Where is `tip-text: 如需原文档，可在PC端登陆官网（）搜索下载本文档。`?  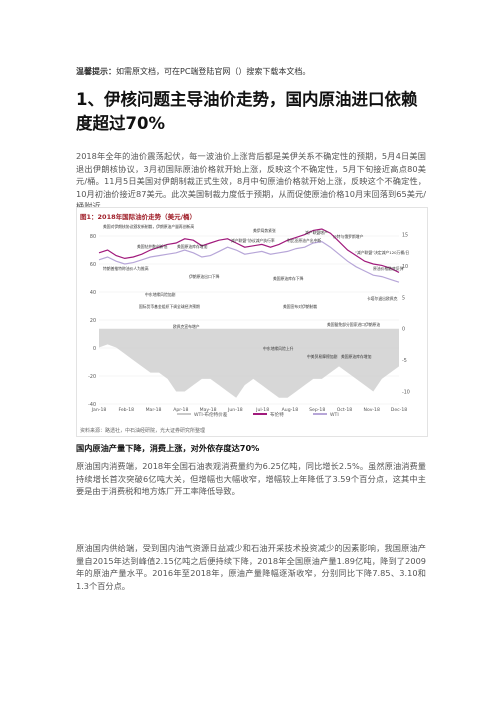 tip-text: 如需原文档，可在PC端登陆官网（）搜索下载本文档。 is located at coordinates (213, 71).